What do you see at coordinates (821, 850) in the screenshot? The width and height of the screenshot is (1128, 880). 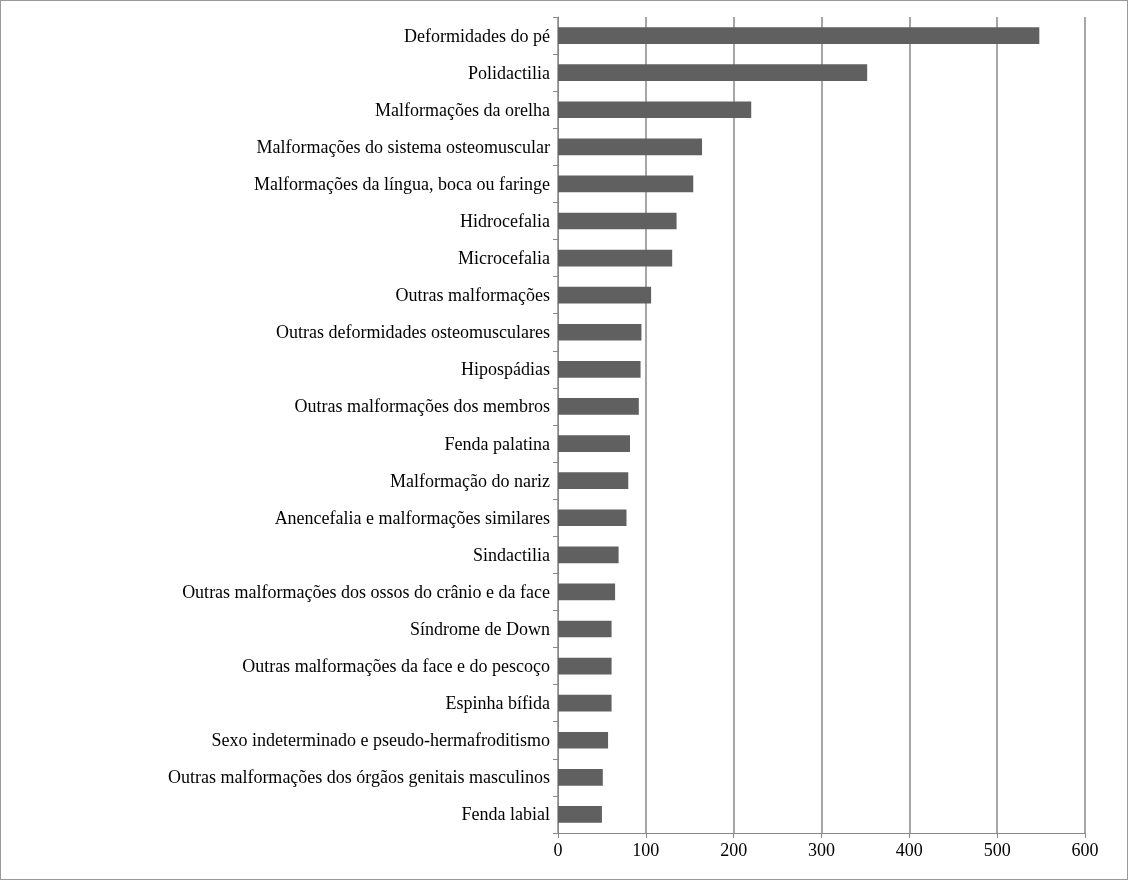 I see `x-tick-label: 300` at bounding box center [821, 850].